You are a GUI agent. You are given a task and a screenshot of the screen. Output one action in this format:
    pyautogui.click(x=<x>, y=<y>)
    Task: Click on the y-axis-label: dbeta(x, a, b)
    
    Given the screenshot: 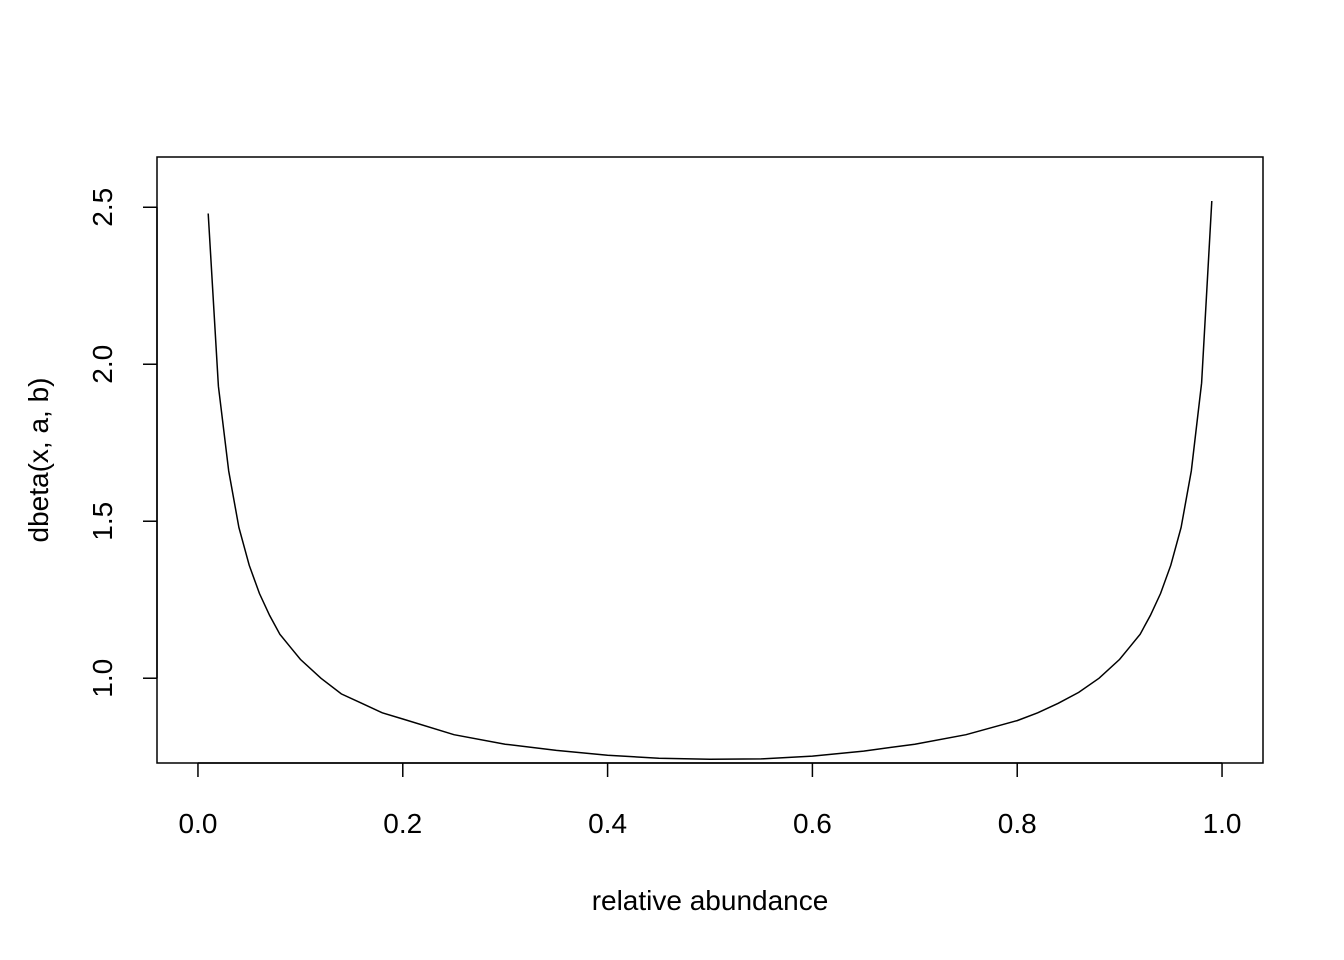 What is the action you would take?
    pyautogui.click(x=38, y=460)
    